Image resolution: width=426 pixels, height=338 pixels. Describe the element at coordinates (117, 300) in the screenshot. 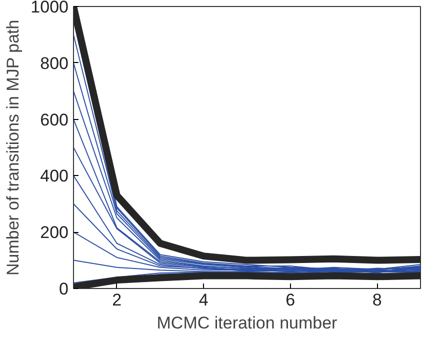

I see `x-tick-label: 2` at that location.